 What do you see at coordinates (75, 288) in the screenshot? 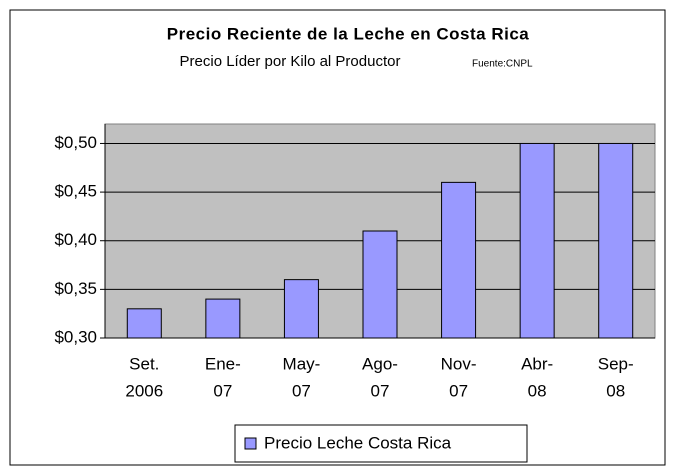
I see `y-tick-label: $0,35` at bounding box center [75, 288].